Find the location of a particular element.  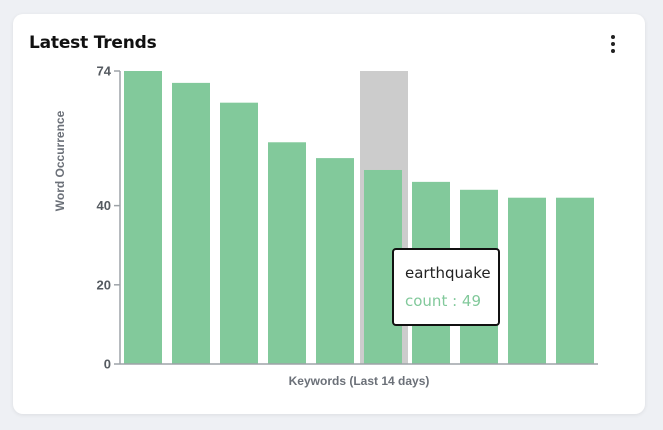

y-tick-label: 20 is located at coordinates (104, 284).